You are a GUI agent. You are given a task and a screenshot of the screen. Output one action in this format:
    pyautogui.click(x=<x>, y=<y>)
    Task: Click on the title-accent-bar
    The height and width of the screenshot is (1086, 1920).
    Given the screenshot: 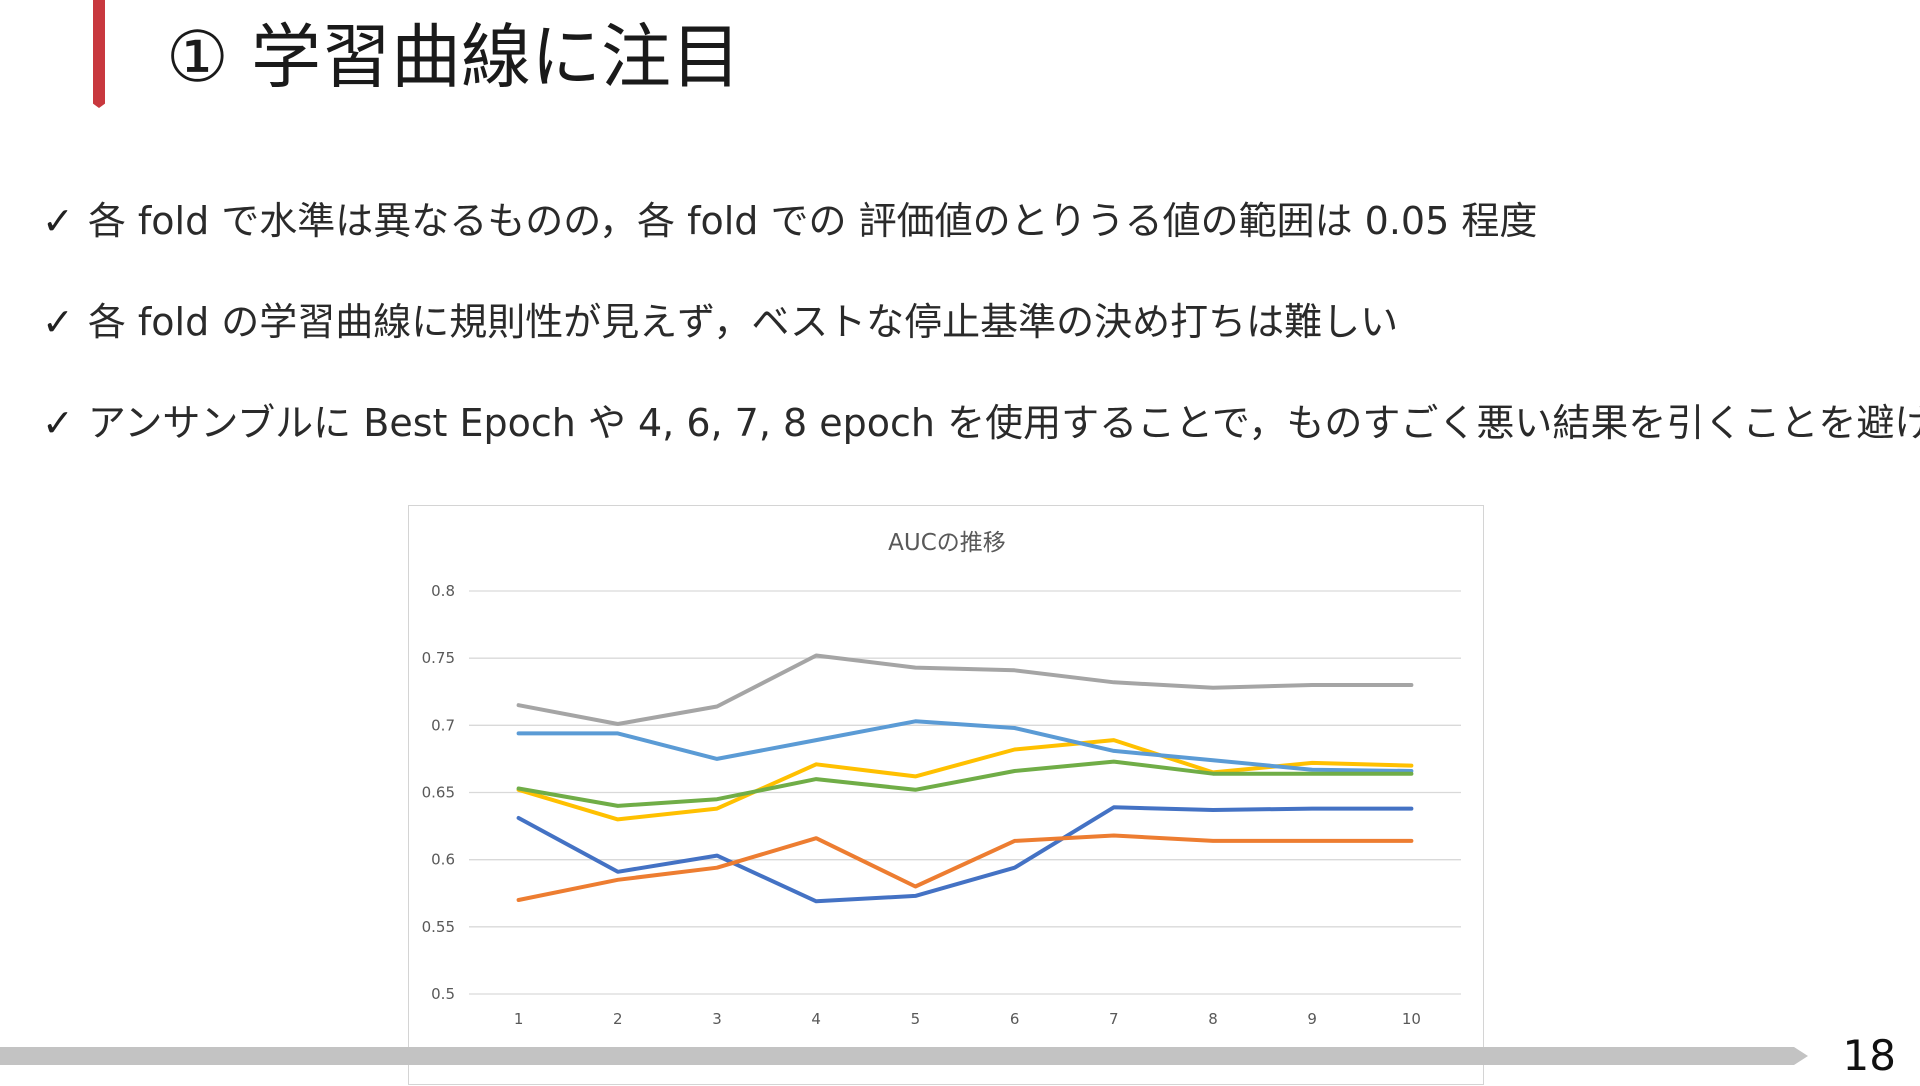 What is the action you would take?
    pyautogui.click(x=99, y=54)
    